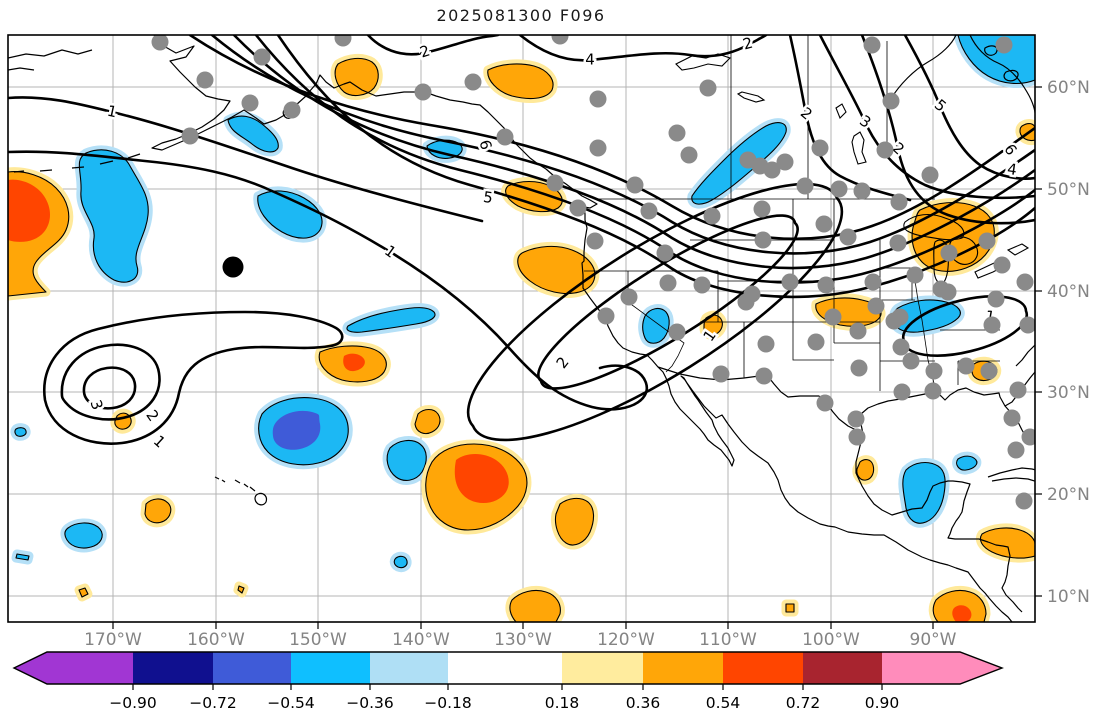 The width and height of the screenshot is (1105, 712). I want to click on lon-tick-label: 170°W, so click(113, 640).